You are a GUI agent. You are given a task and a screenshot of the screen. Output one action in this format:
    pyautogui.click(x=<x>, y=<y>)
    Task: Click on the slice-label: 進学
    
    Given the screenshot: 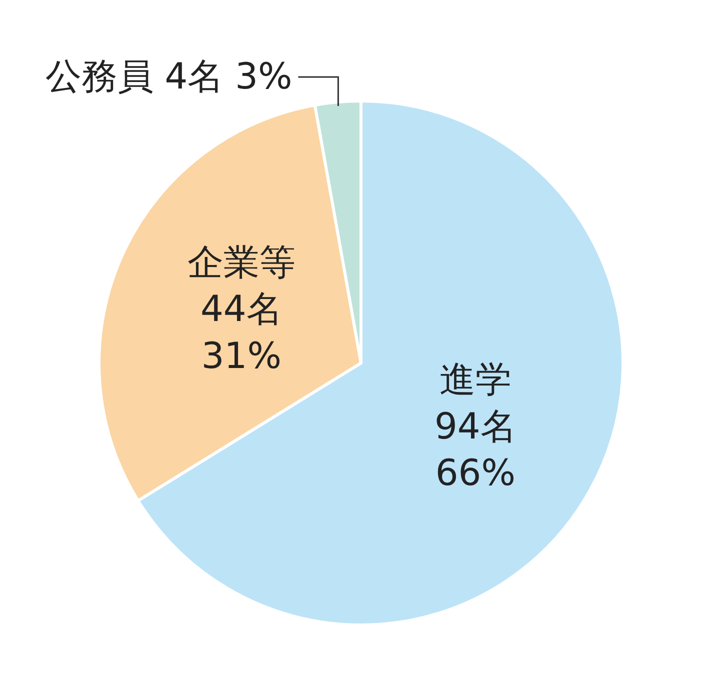 What is the action you would take?
    pyautogui.click(x=475, y=380)
    